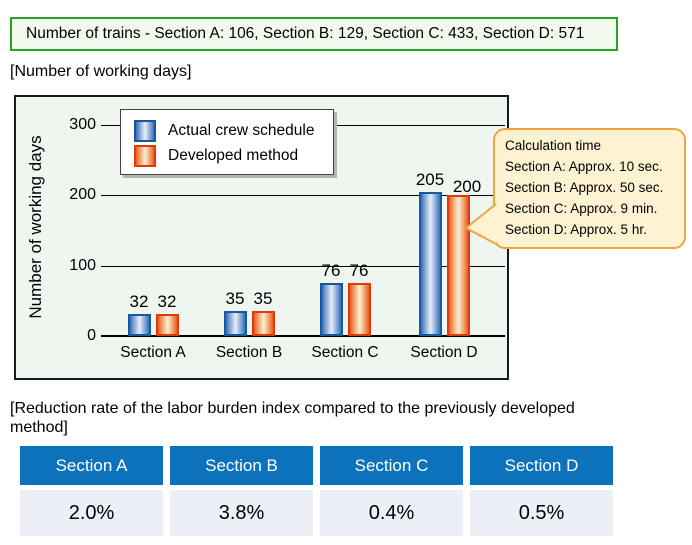 The height and width of the screenshot is (545, 692). I want to click on bar-value-label-developed-section-d: 200, so click(467, 186).